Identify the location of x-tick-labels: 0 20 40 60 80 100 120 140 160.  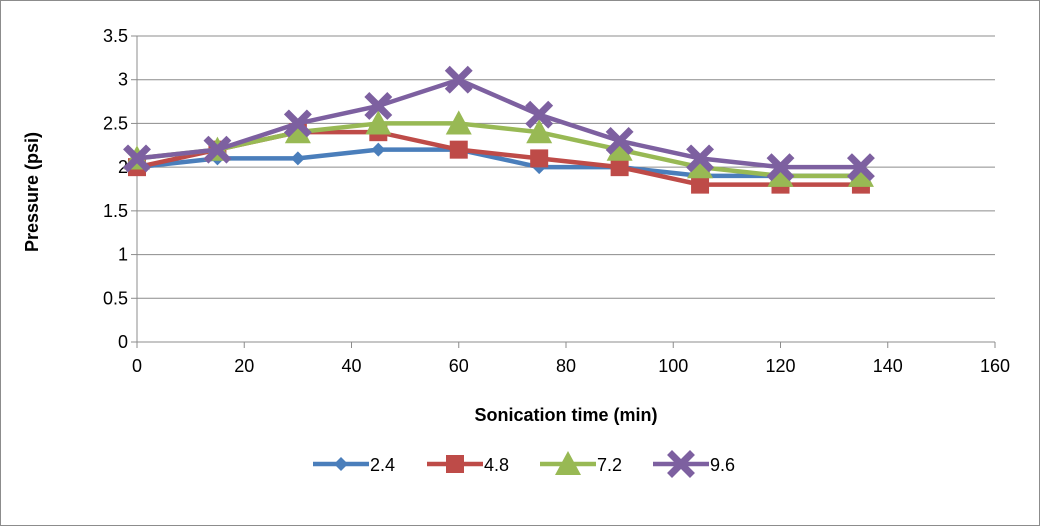
(571, 366).